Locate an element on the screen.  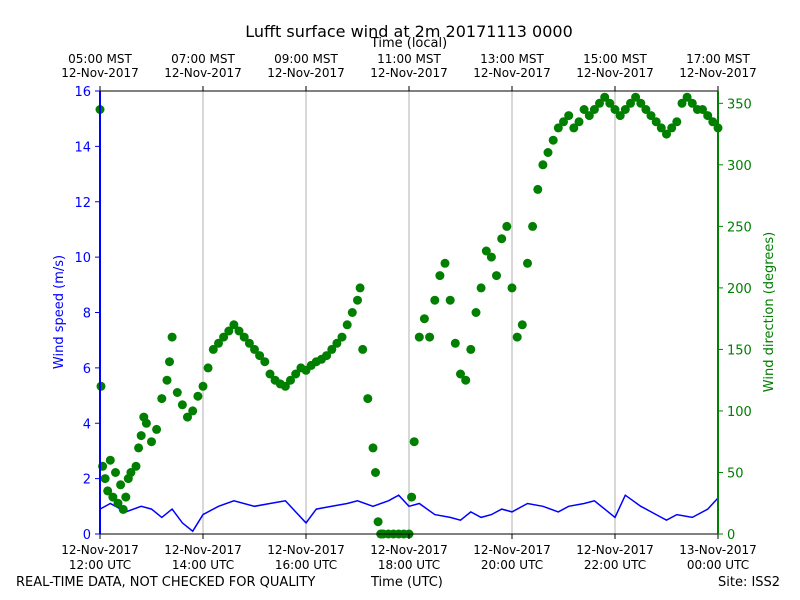
top-tick-time-2: 09:00 MST is located at coordinates (306, 59).